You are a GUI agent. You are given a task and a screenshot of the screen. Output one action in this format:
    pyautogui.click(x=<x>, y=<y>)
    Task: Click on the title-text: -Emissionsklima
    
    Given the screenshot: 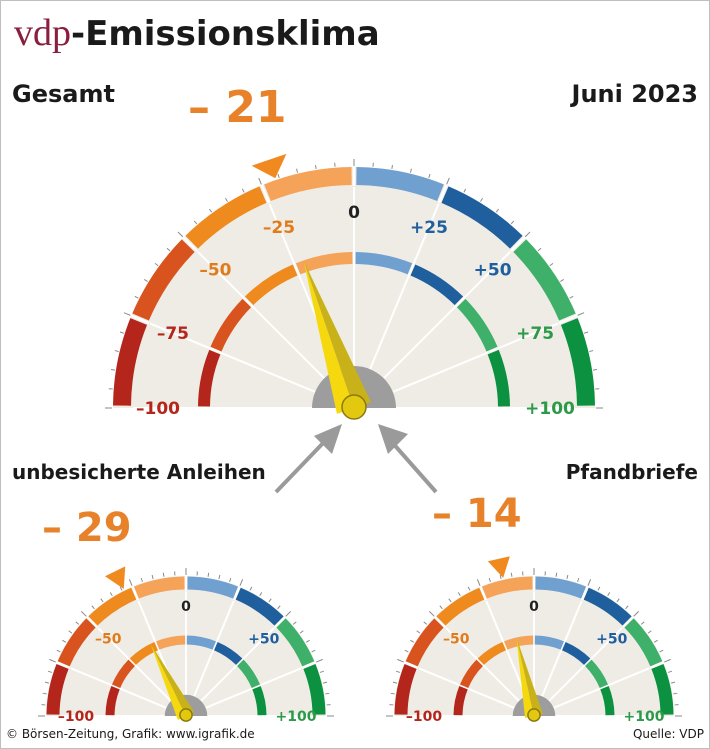 What is the action you would take?
    pyautogui.click(x=225, y=34)
    